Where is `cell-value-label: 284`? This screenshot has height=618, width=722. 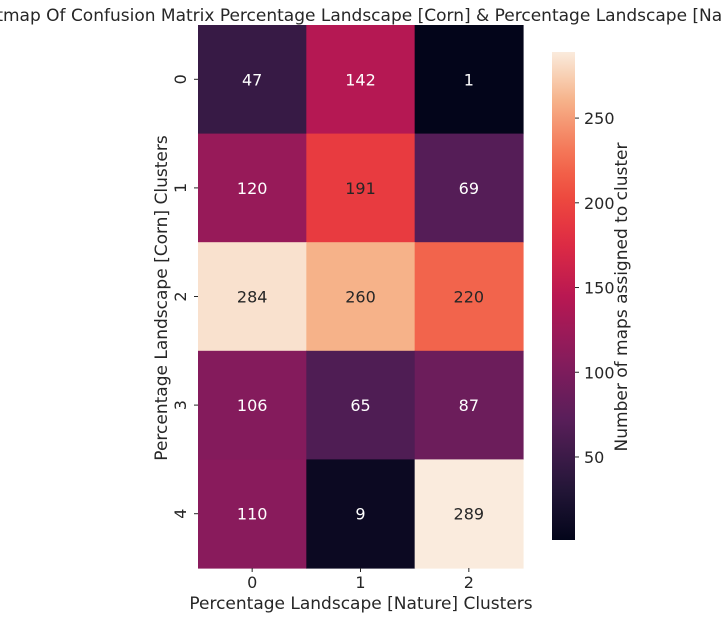 cell-value-label: 284 is located at coordinates (252, 297).